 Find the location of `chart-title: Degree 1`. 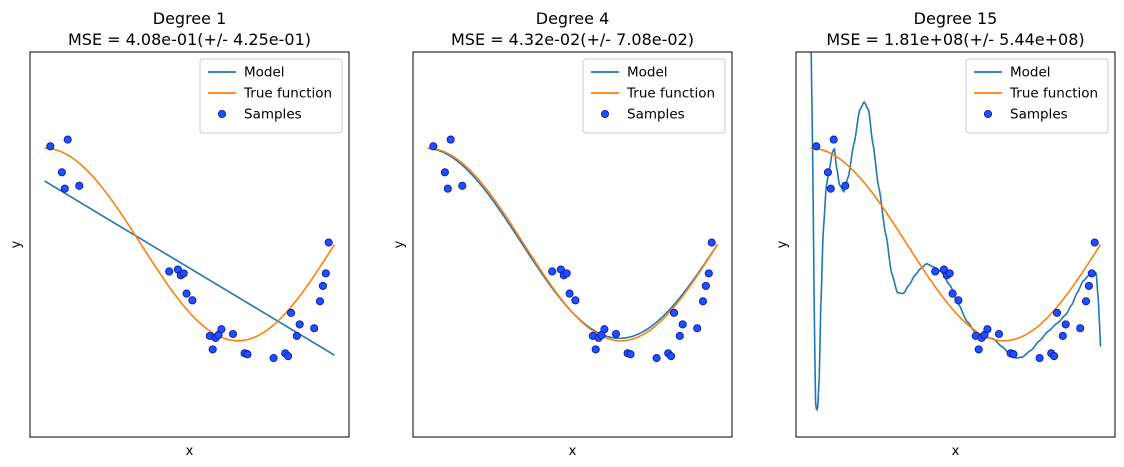

chart-title: Degree 1 is located at coordinates (190, 18).